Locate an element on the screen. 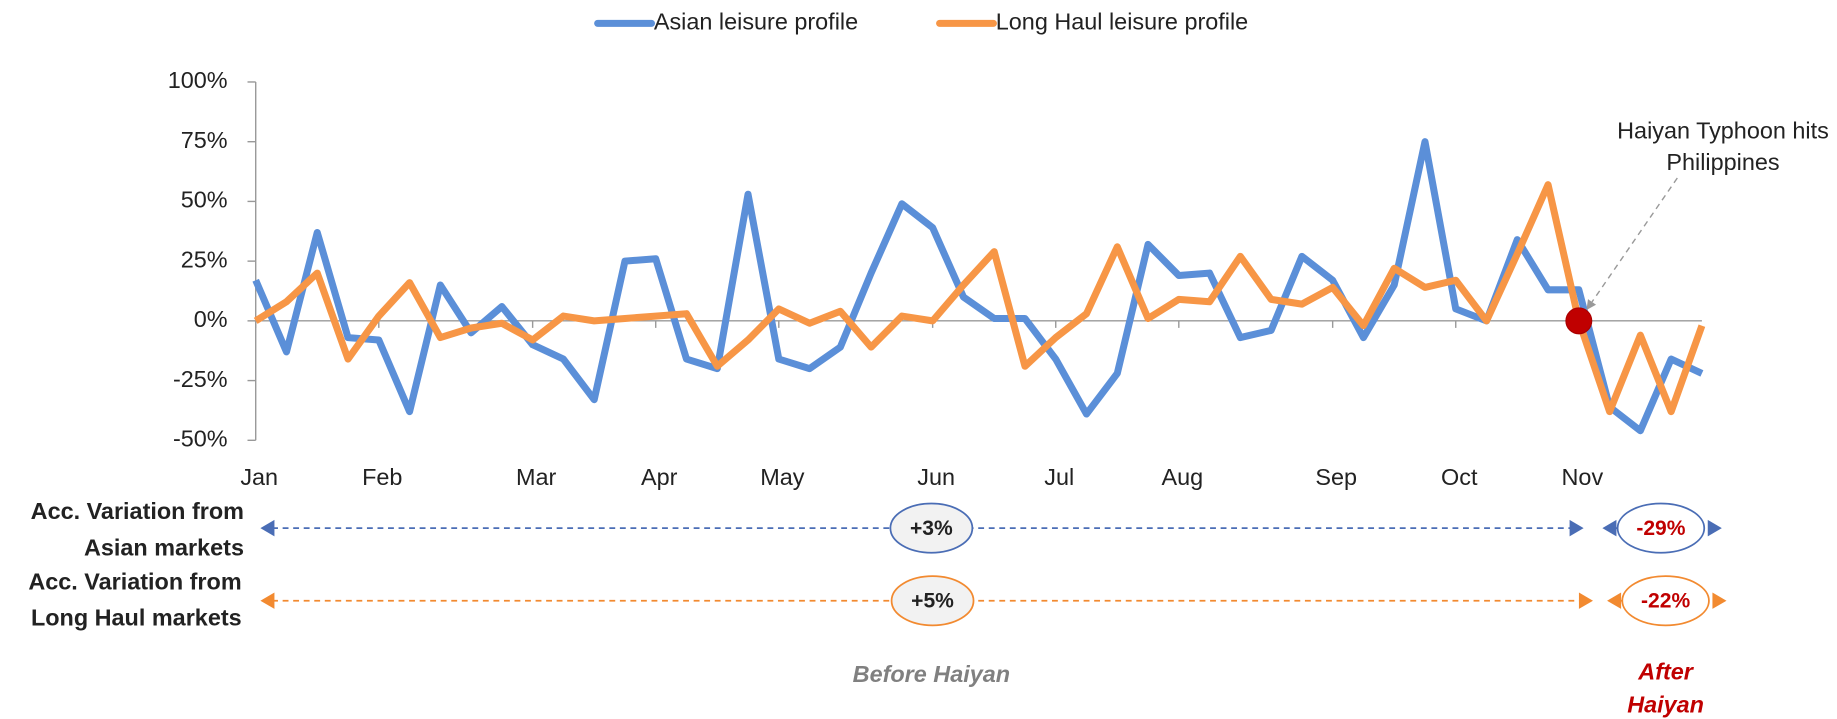 The height and width of the screenshot is (719, 1837). period-label: Before Haiyan is located at coordinates (931, 674).